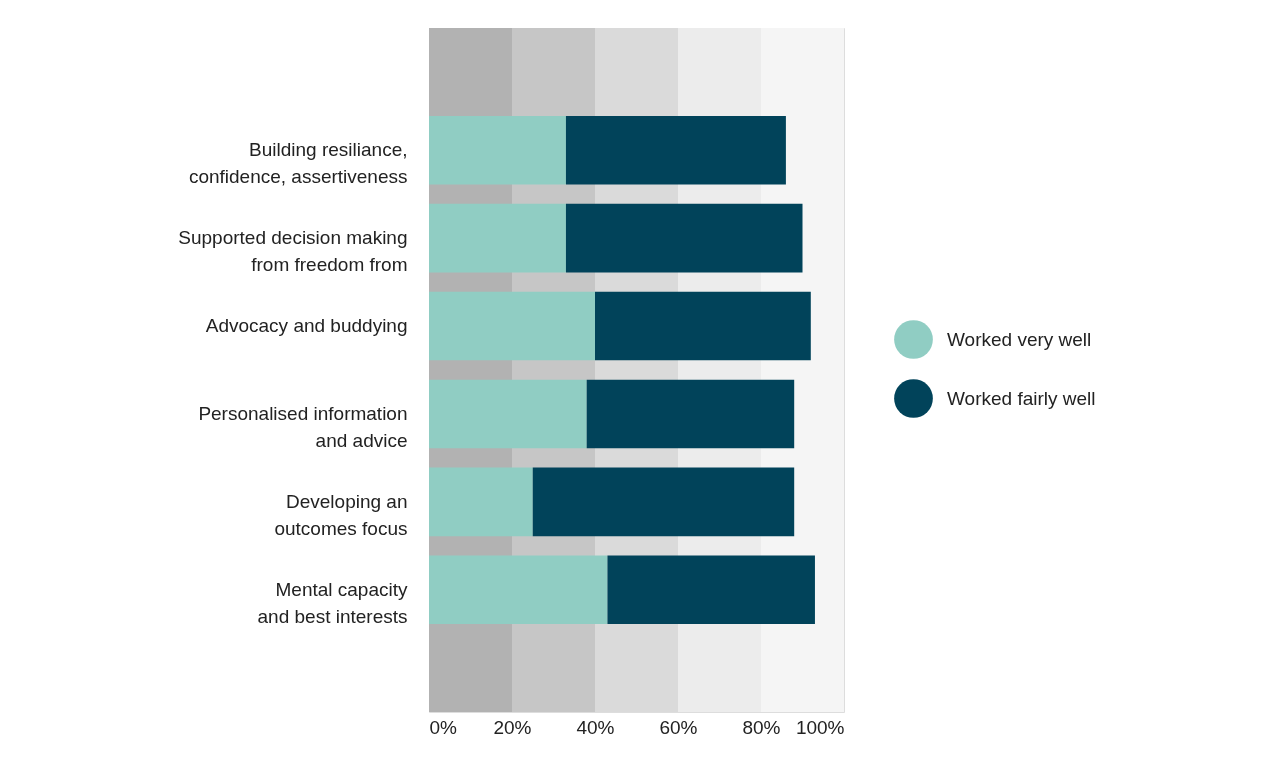  I want to click on legend-label: Worked fairly well, so click(1021, 398).